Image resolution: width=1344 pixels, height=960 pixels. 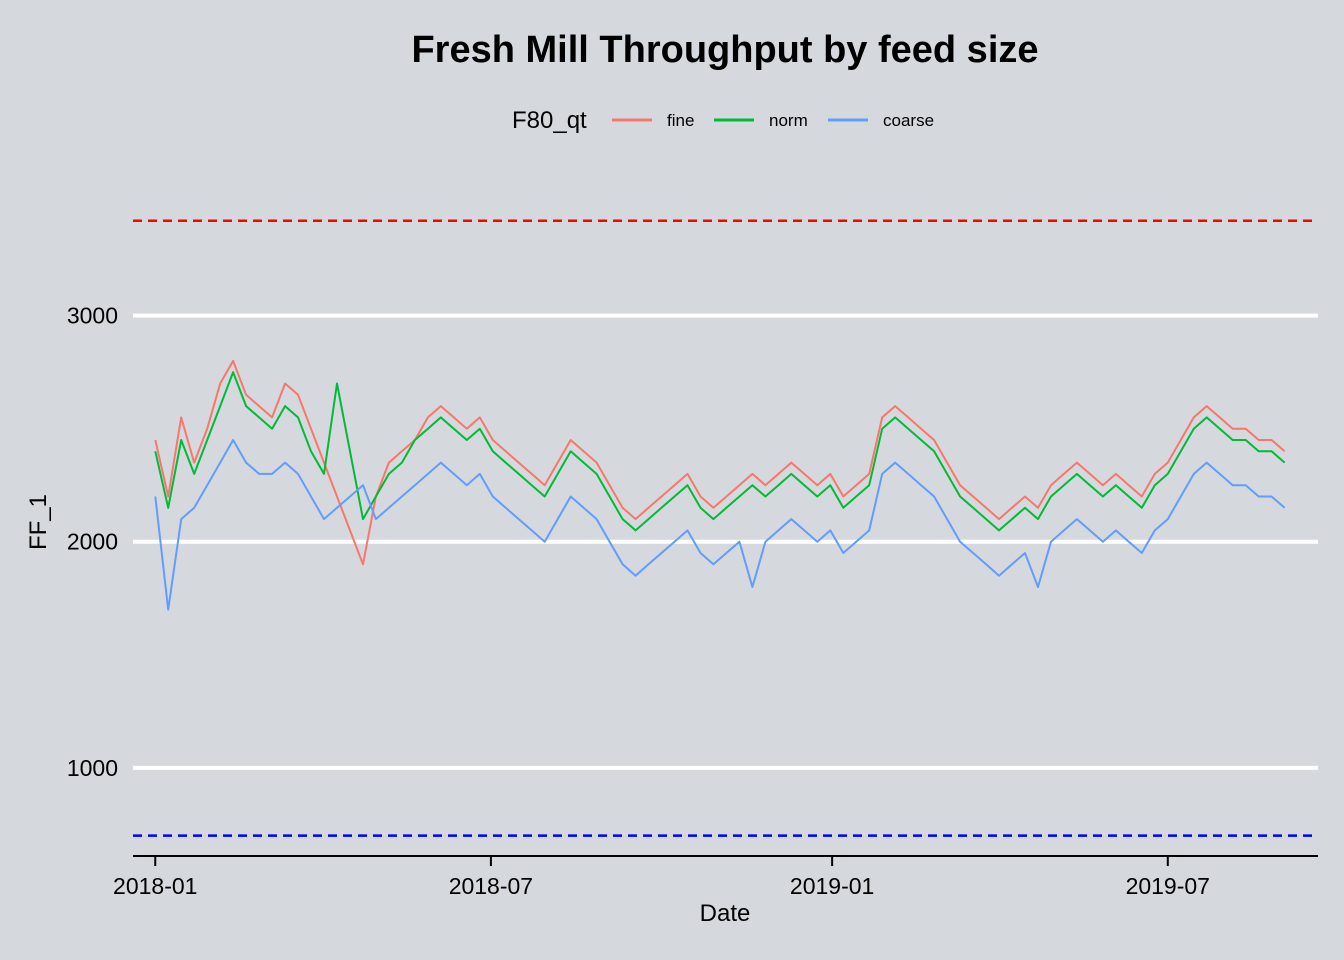 What do you see at coordinates (724, 50) in the screenshot?
I see `chart-title: Fresh Mill Throughput by feed size` at bounding box center [724, 50].